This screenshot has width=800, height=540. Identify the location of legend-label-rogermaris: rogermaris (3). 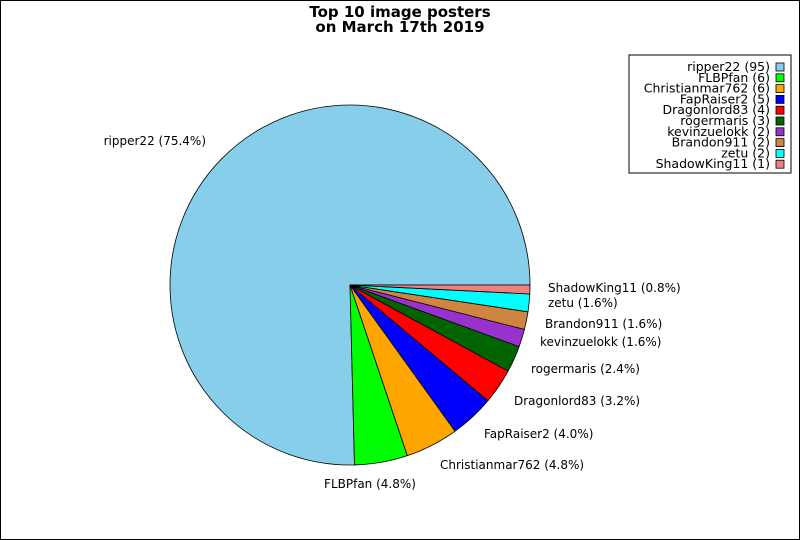
(725, 120).